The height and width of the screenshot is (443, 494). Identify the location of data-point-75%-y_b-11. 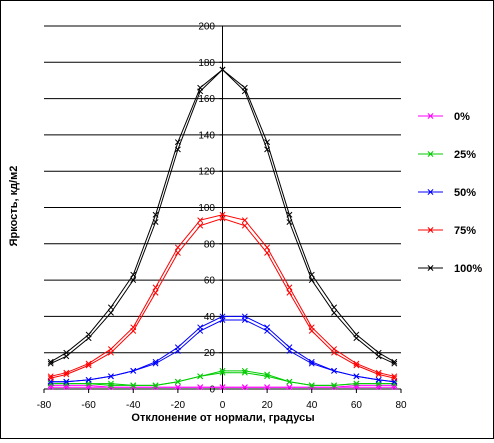
(289, 287).